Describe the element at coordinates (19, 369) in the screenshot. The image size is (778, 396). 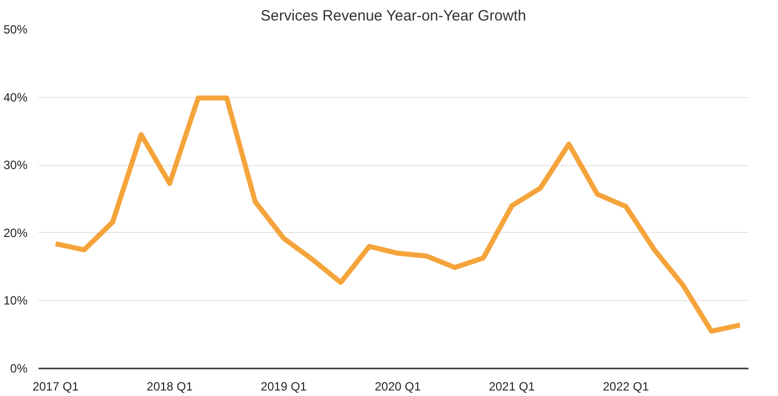
I see `y-tick-label: 0%` at that location.